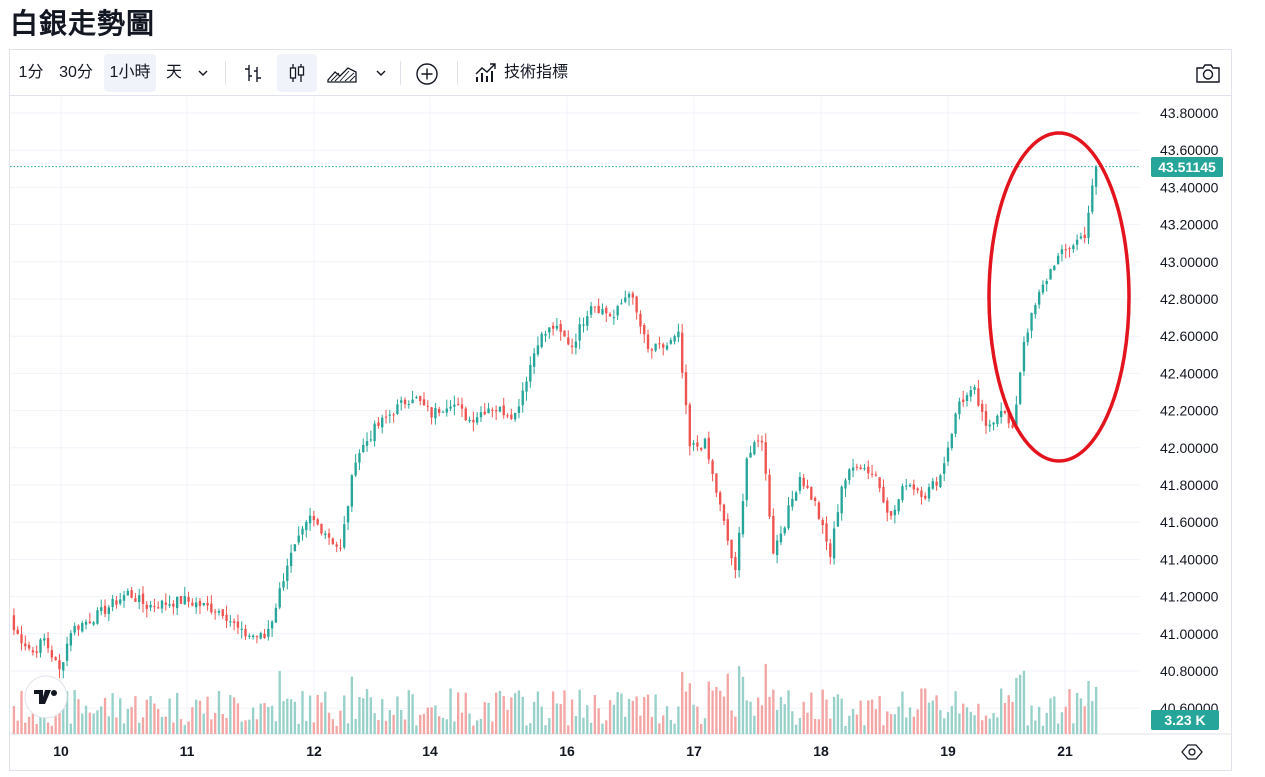 This screenshot has width=1265, height=777. I want to click on price-tick-label: 43.20000, so click(1189, 225).